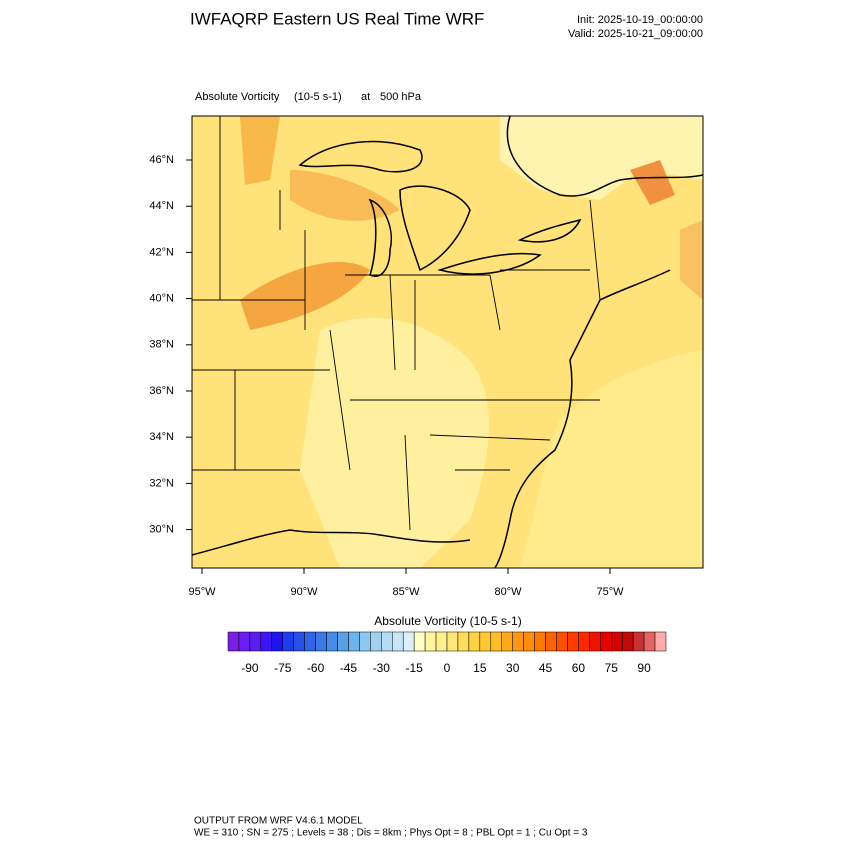 This screenshot has height=855, width=850. I want to click on lat-label: 32°N, so click(161, 483).